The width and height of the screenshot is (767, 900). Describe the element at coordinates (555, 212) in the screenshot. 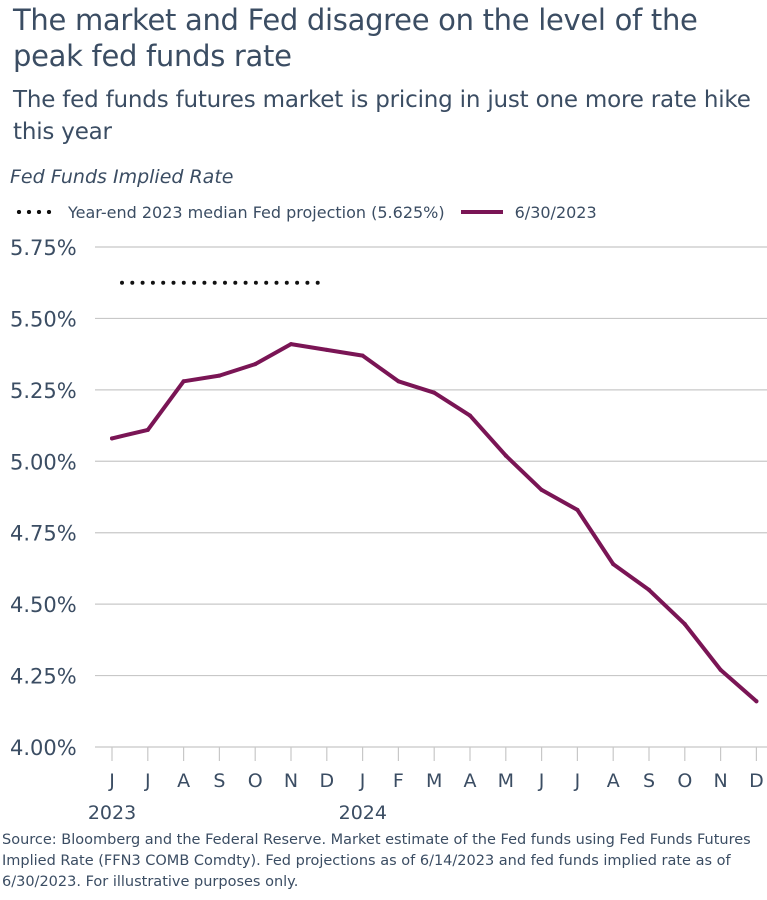

I see `legend-label-series: 6/30/2023` at that location.